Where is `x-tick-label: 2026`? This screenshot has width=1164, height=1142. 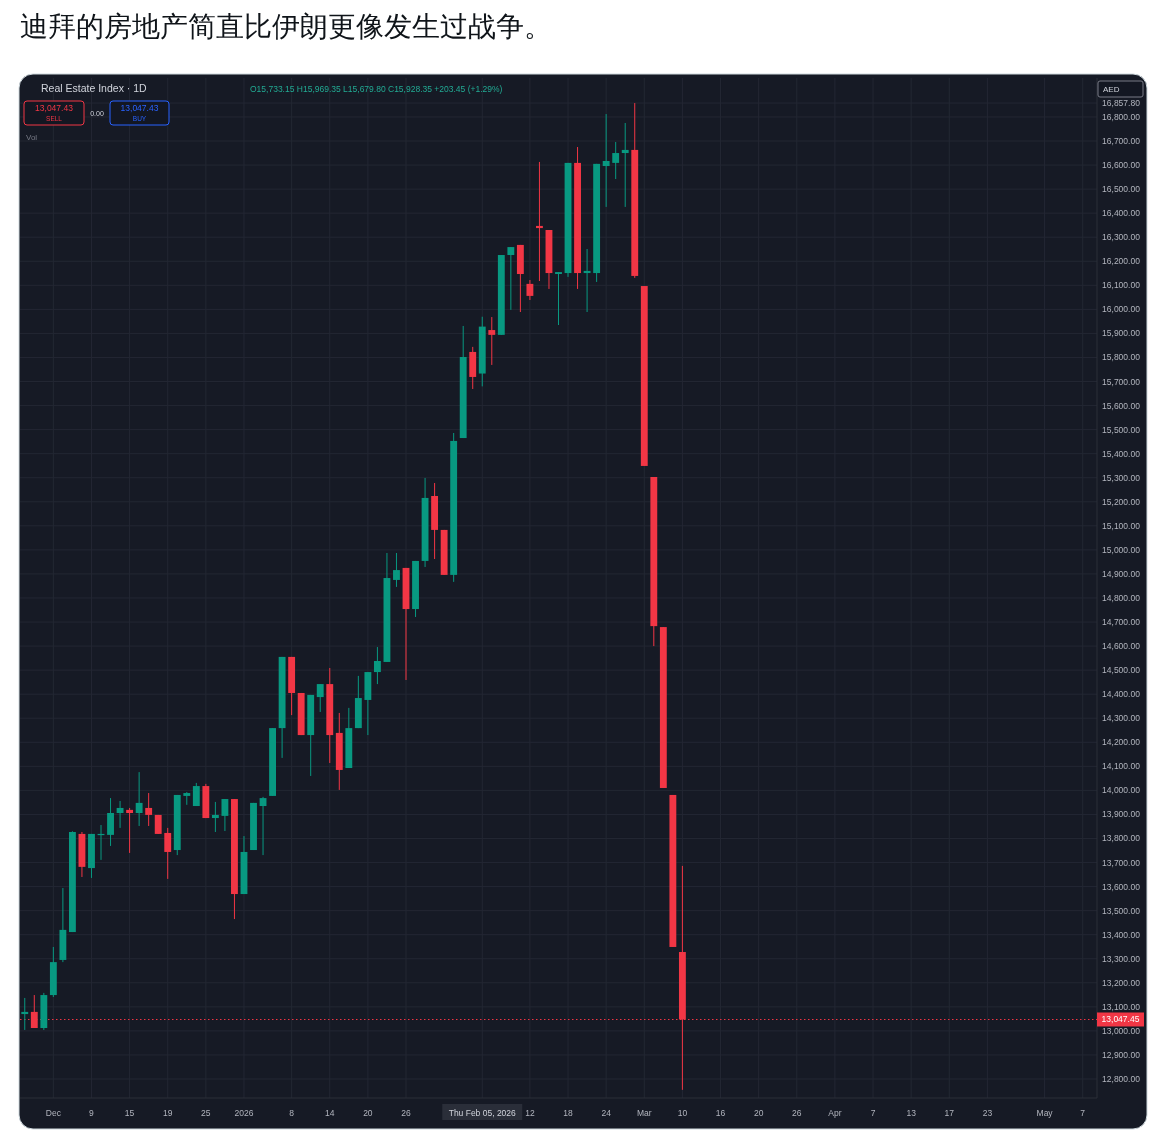 x-tick-label: 2026 is located at coordinates (244, 1113).